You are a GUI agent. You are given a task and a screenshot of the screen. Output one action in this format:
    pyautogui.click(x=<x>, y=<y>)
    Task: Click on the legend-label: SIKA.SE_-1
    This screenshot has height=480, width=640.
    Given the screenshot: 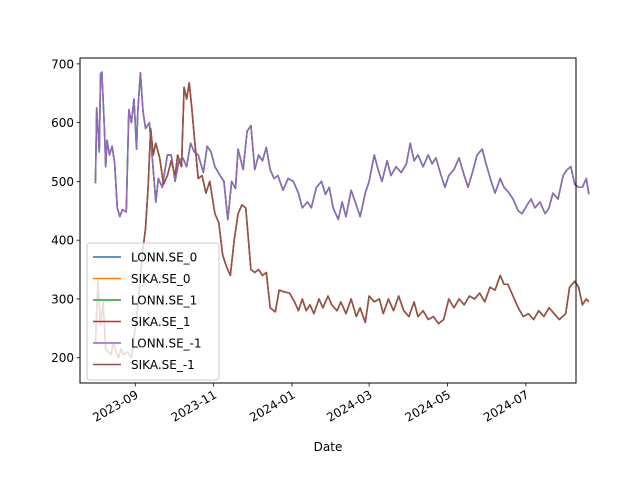 What is the action you would take?
    pyautogui.click(x=163, y=365)
    